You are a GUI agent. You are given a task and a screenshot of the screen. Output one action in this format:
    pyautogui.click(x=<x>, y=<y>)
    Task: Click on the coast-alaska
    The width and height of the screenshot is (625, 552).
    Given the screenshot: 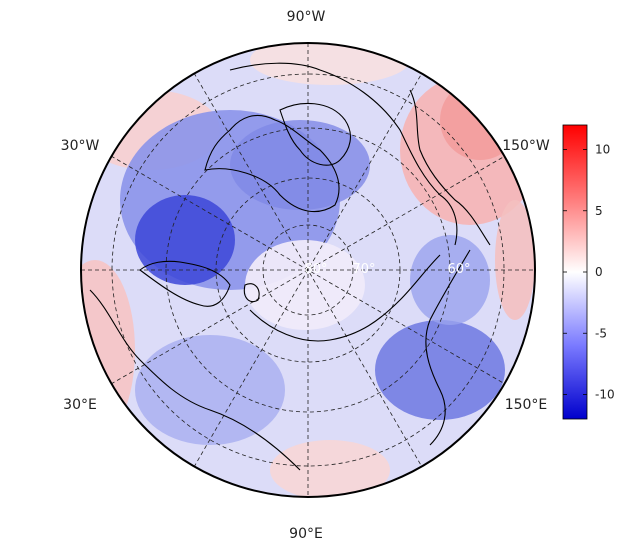 What is the action you would take?
    pyautogui.click(x=450, y=167)
    